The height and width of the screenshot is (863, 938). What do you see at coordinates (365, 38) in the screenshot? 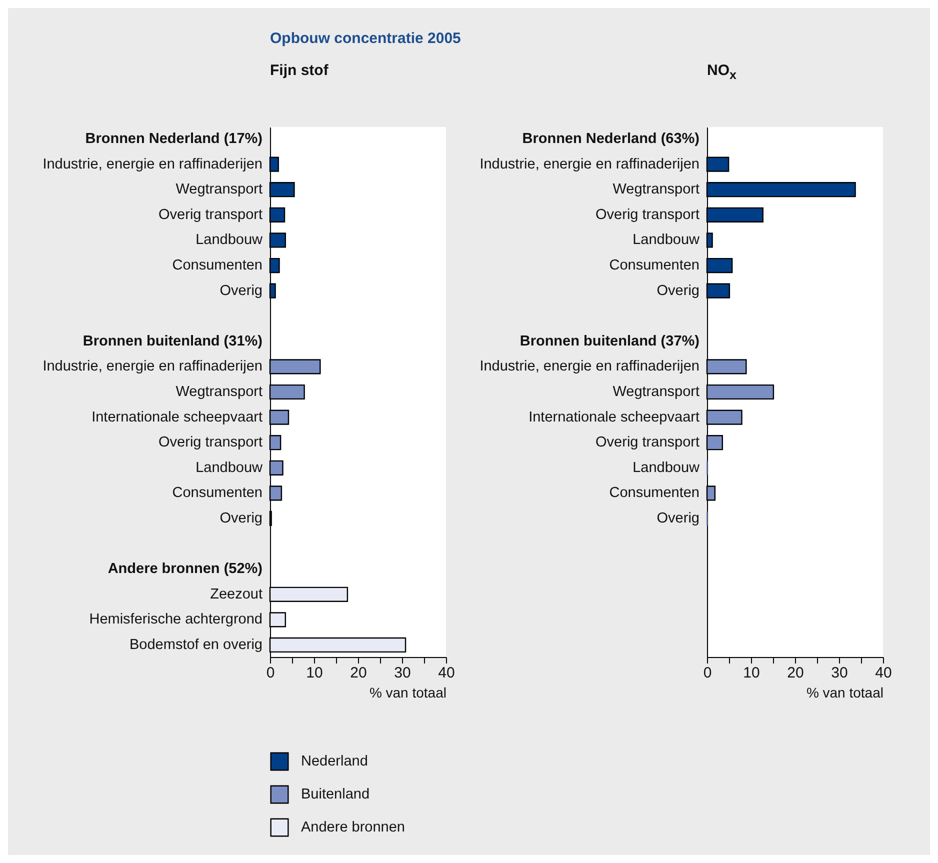
I see `chart-title: Opbouw concentratie 2005` at bounding box center [365, 38].